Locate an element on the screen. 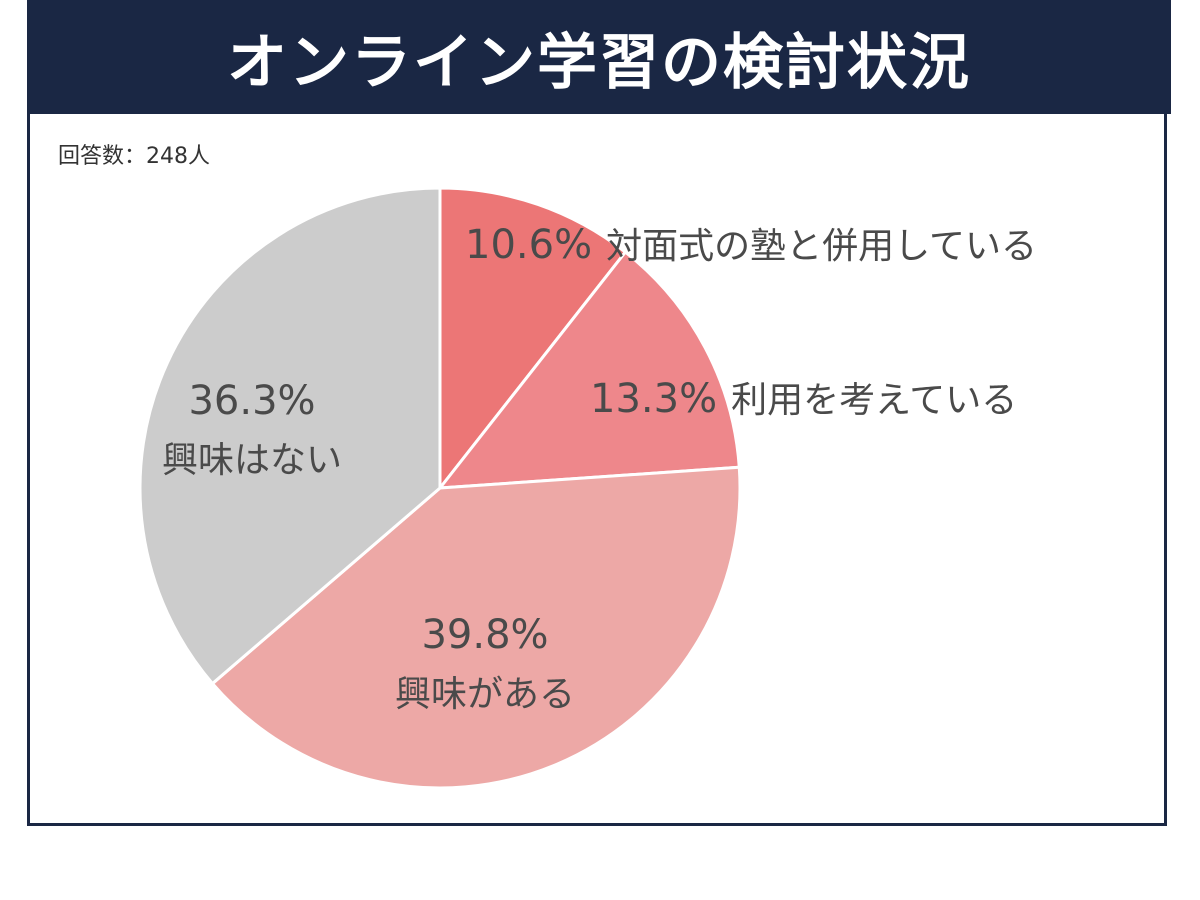 Image resolution: width=1200 pixels, height=900 pixels. slice-value-label-4: 36.3% is located at coordinates (251, 401).